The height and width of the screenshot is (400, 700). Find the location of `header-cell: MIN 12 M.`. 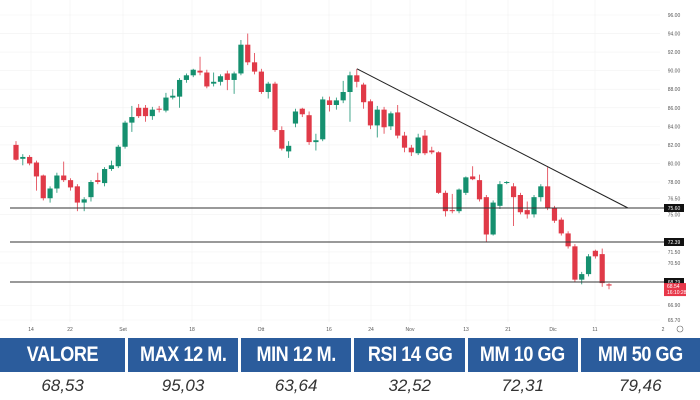

header-cell: MIN 12 M. is located at coordinates (296, 355).